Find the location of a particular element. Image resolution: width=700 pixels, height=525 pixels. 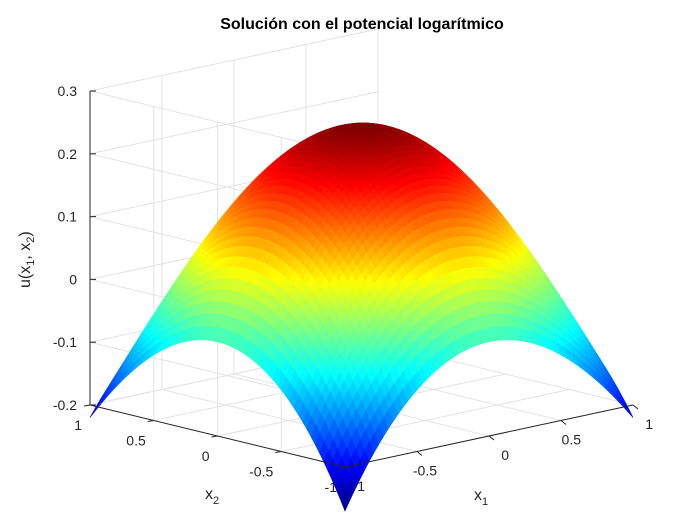

x2-axis-label: x2 is located at coordinates (212, 496).